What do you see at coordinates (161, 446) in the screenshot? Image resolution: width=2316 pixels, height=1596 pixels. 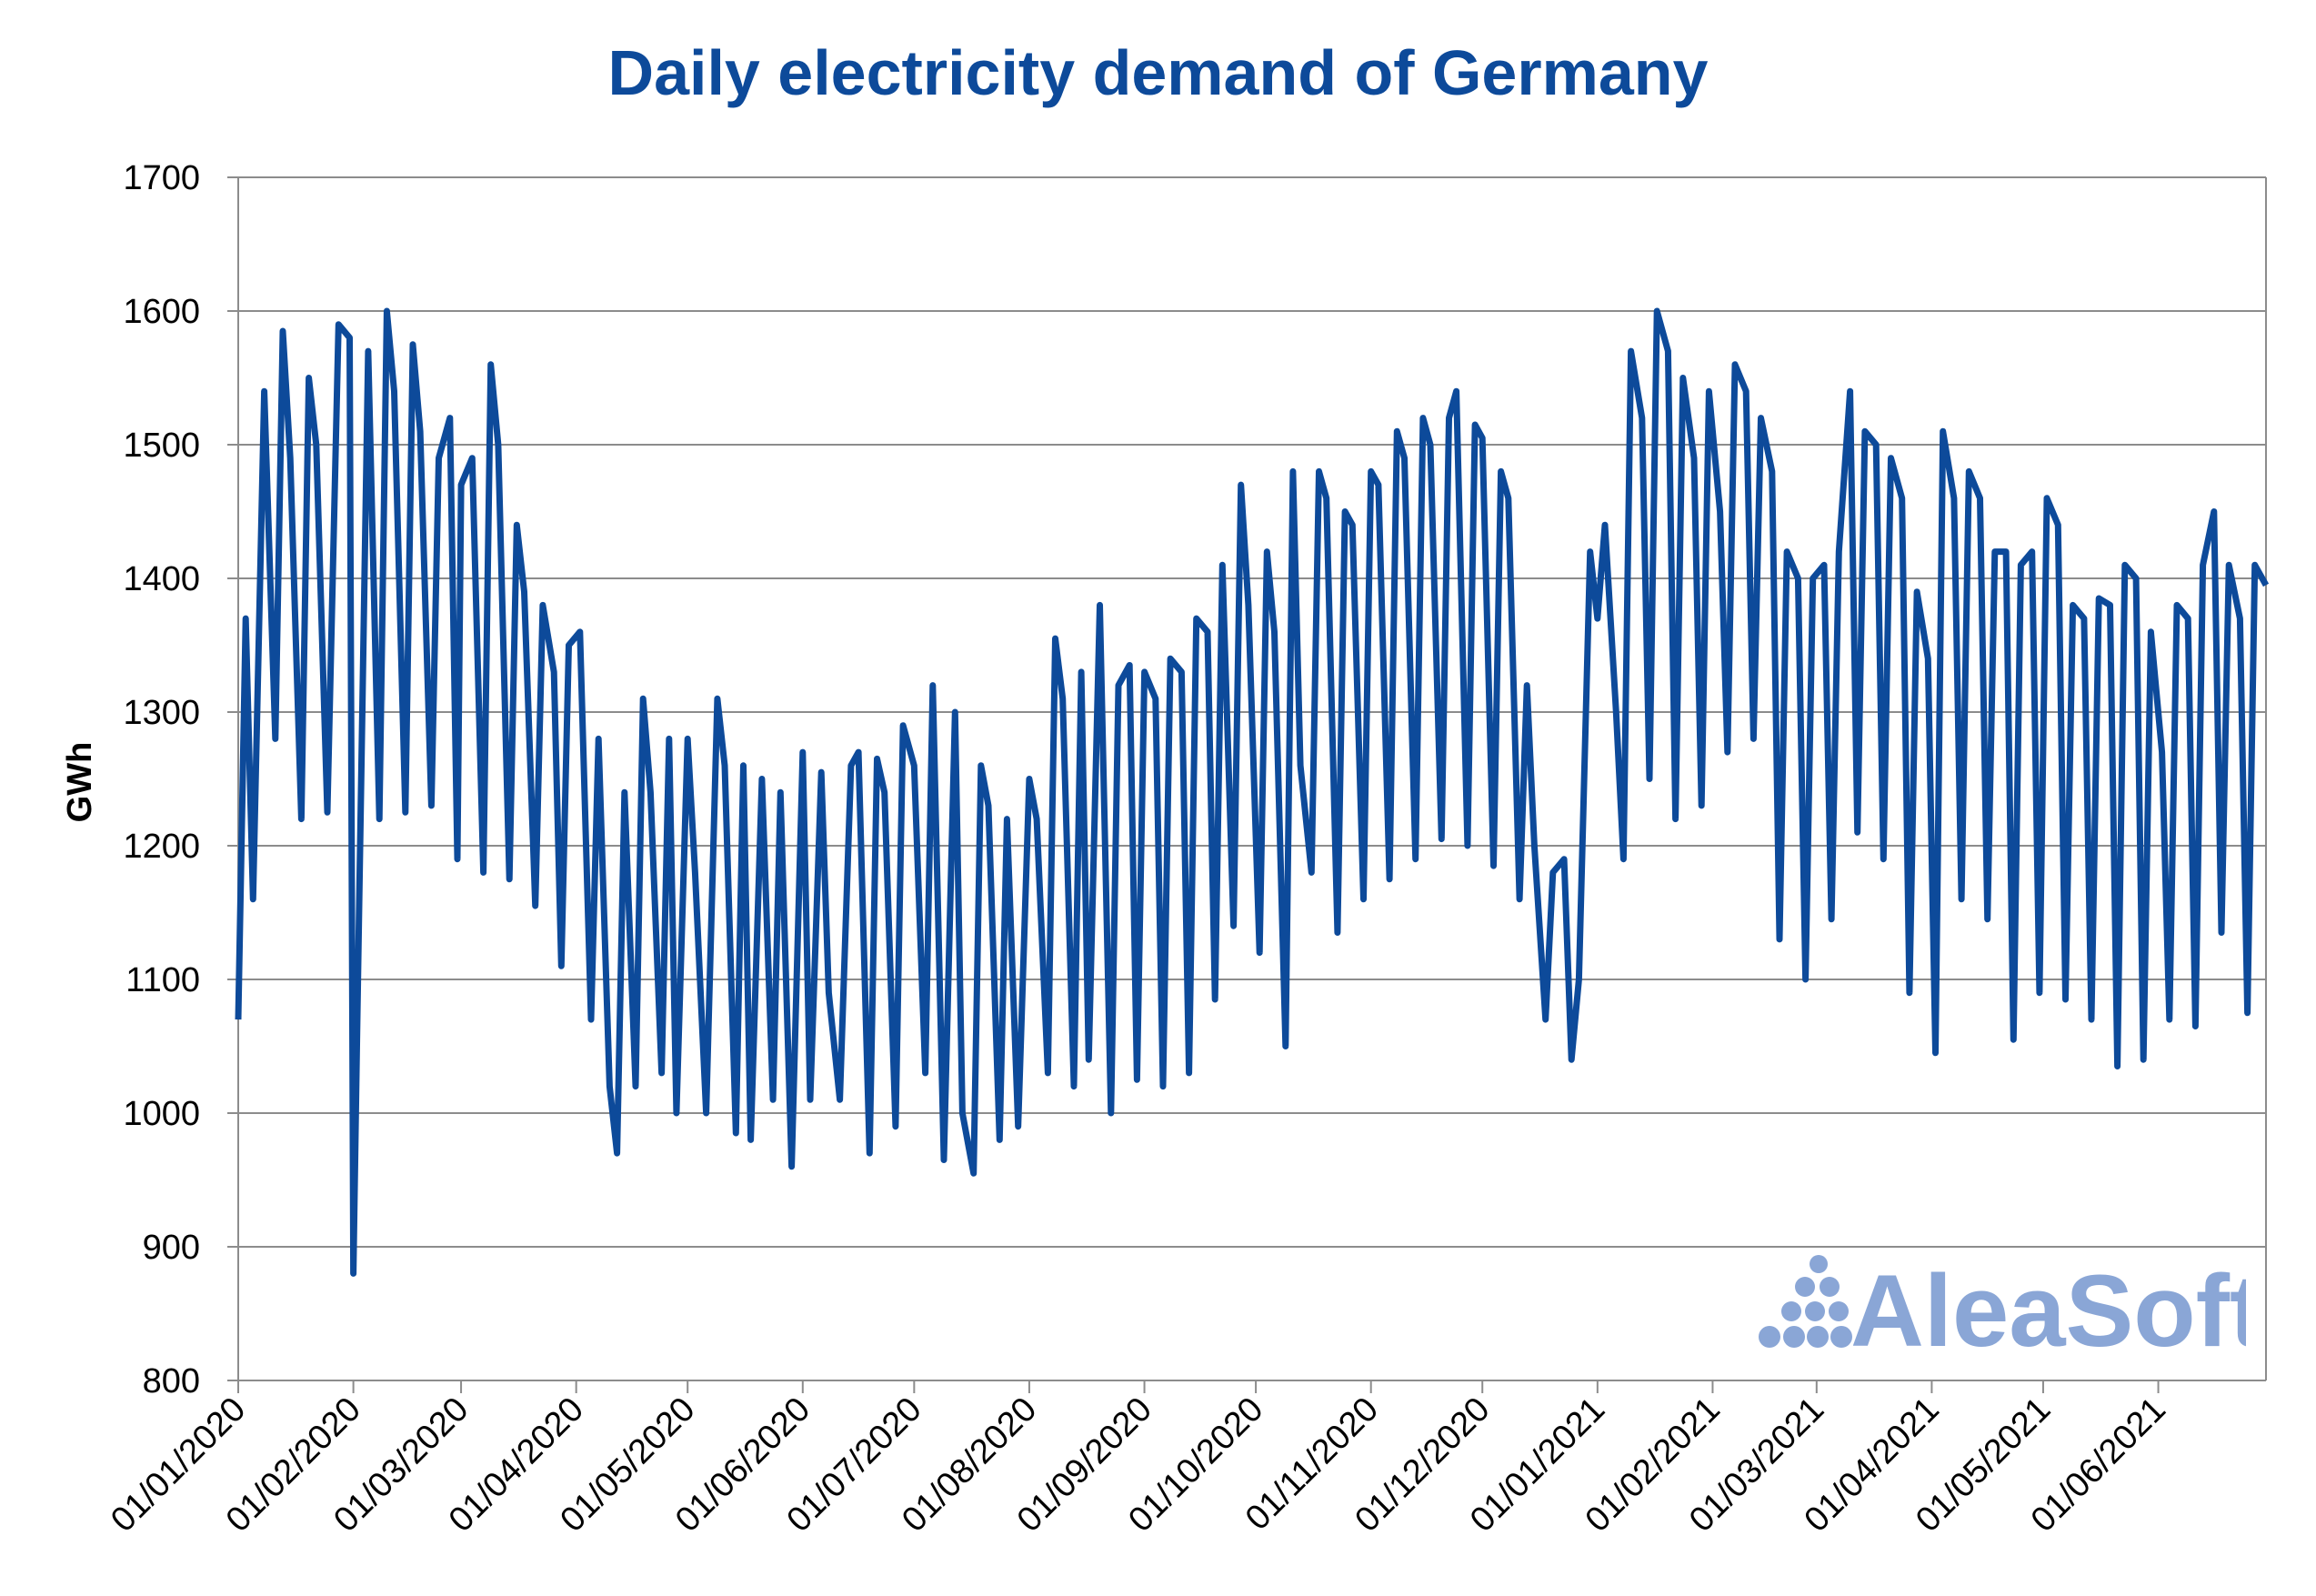 I see `y-tick-label: 1500` at bounding box center [161, 446].